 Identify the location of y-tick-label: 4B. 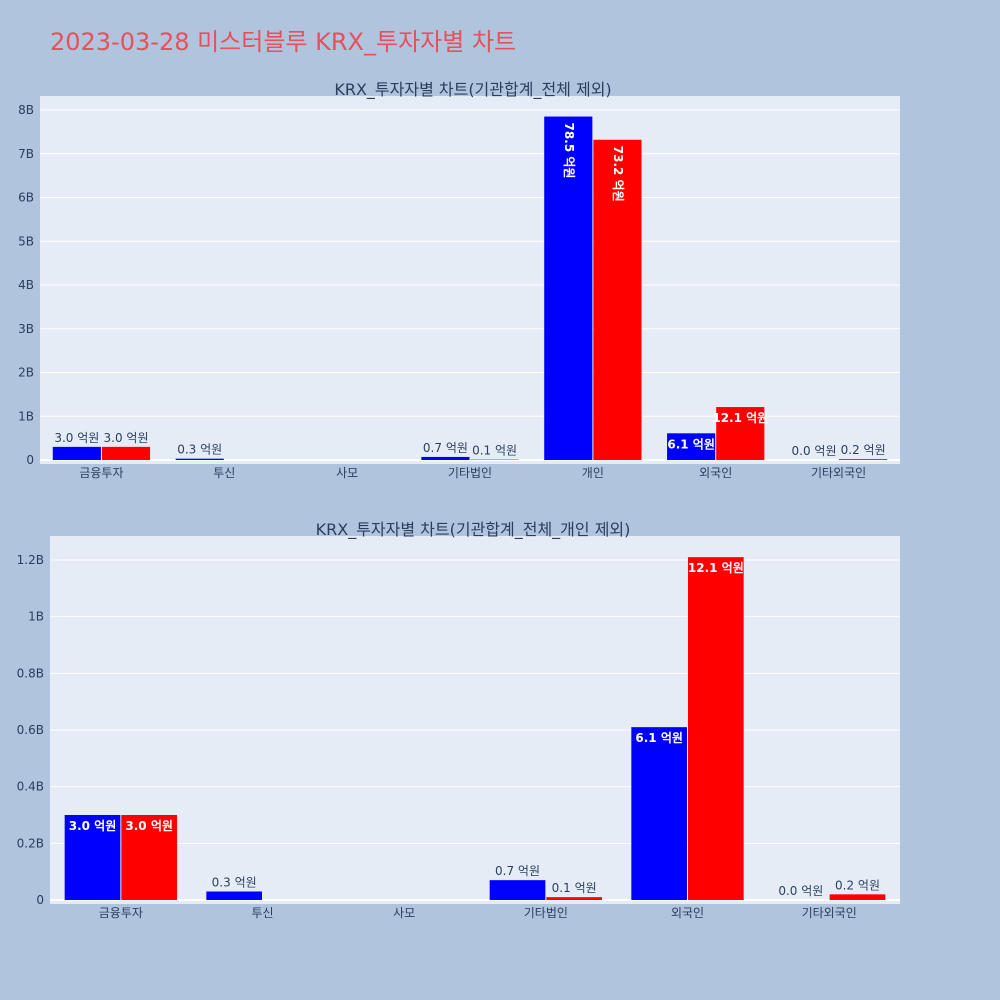
(26, 285).